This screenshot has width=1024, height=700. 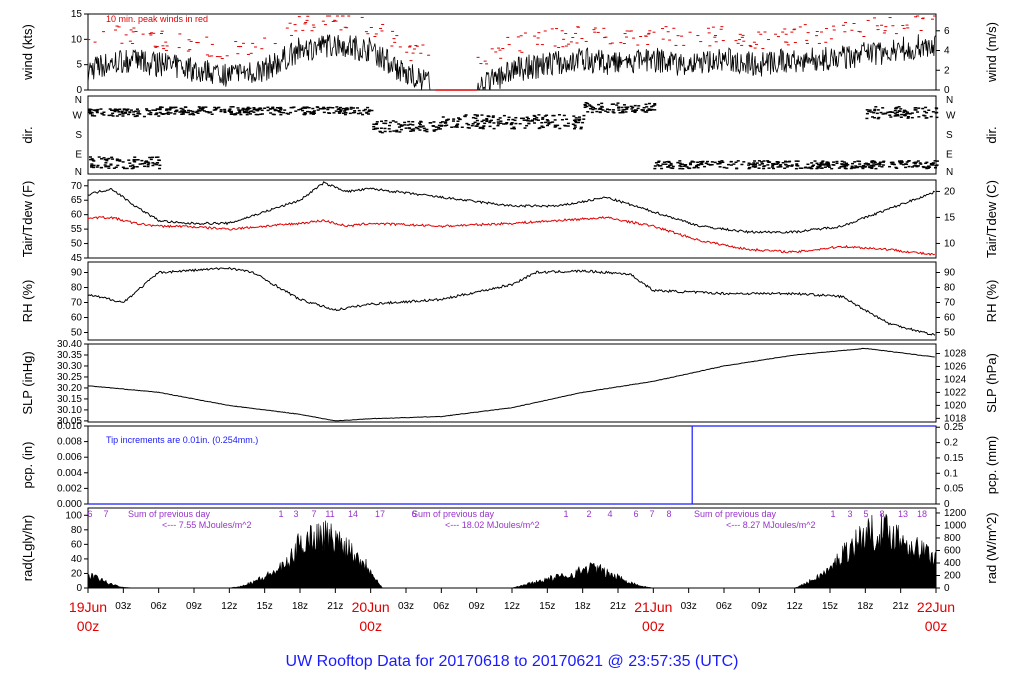 What do you see at coordinates (78, 100) in the screenshot?
I see `y-tick-label: N` at bounding box center [78, 100].